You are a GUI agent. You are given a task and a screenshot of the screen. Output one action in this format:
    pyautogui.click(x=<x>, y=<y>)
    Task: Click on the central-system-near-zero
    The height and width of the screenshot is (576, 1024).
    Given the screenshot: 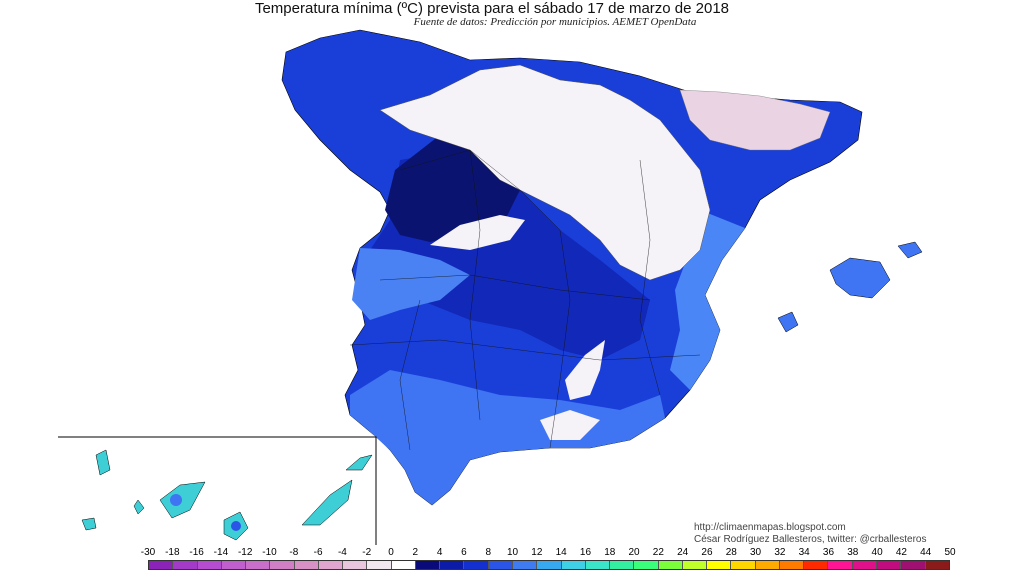 What is the action you would take?
    pyautogui.click(x=477, y=232)
    